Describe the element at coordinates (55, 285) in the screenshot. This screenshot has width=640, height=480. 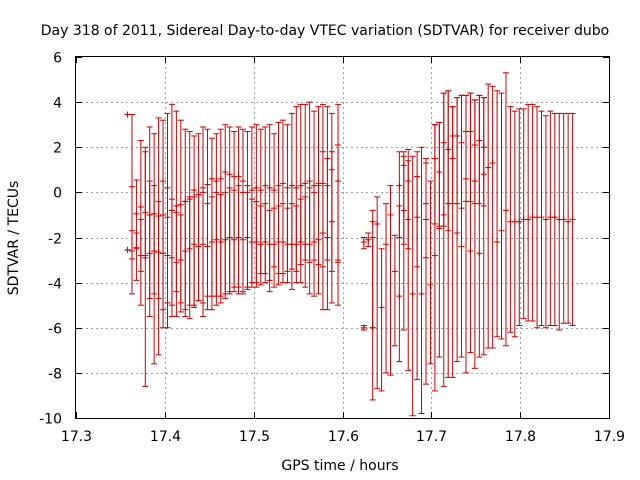
I see `y-tick-label: -4` at that location.